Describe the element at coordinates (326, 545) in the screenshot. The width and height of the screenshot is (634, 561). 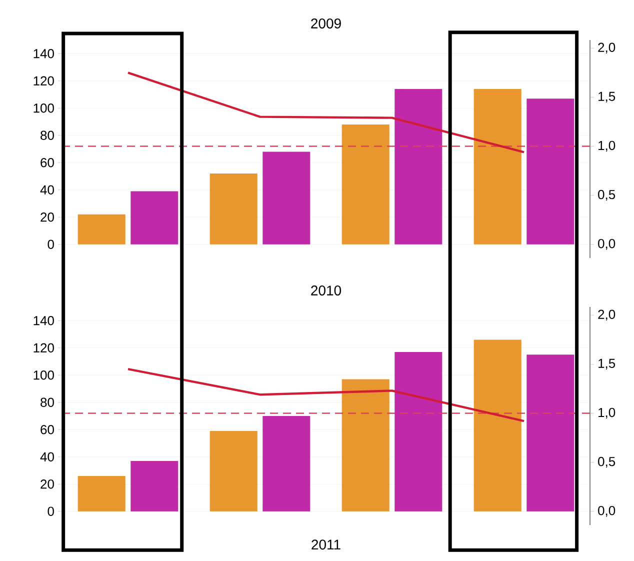
I see `text: 2011` at that location.